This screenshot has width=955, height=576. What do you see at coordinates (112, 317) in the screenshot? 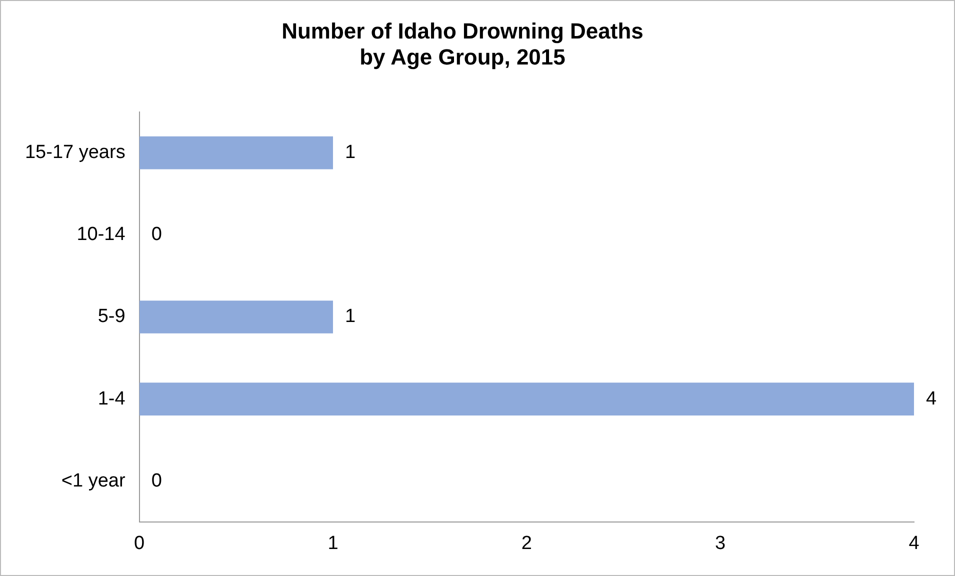
I see `y-tick-label: 5-9` at bounding box center [112, 317].